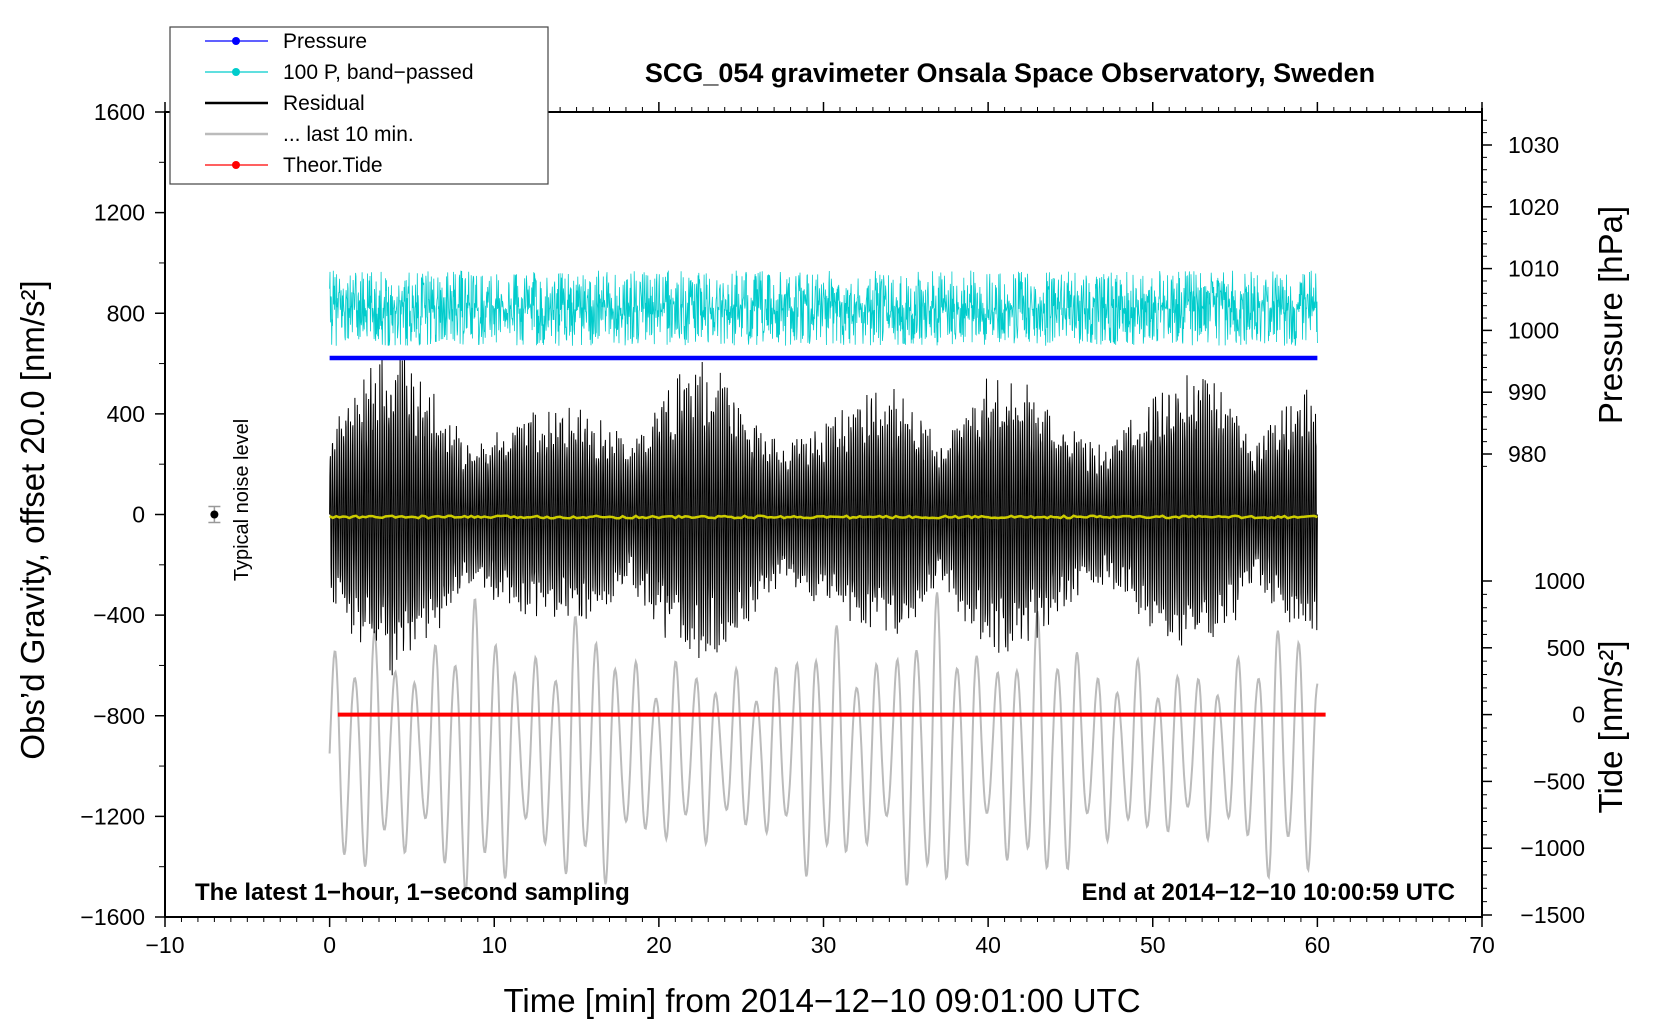 Image resolution: width=1660 pixels, height=1020 pixels. What do you see at coordinates (324, 103) in the screenshot?
I see `legend-label: Residual` at bounding box center [324, 103].